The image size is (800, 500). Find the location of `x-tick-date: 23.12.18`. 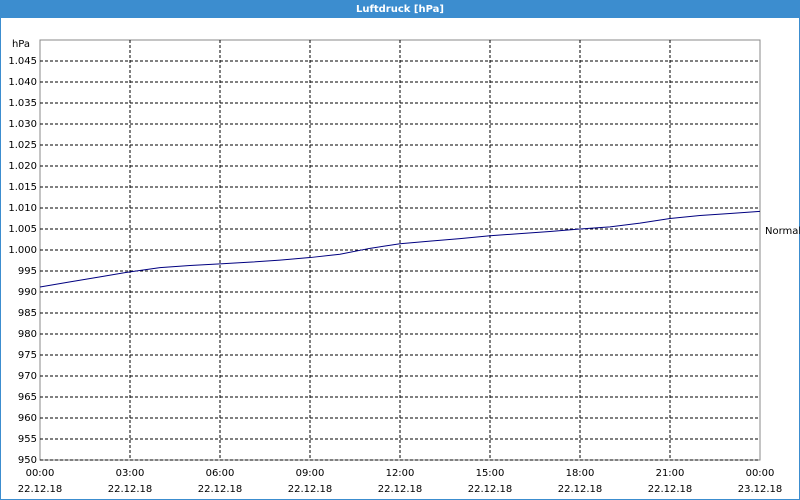

x-tick-date: 23.12.18 is located at coordinates (760, 489).